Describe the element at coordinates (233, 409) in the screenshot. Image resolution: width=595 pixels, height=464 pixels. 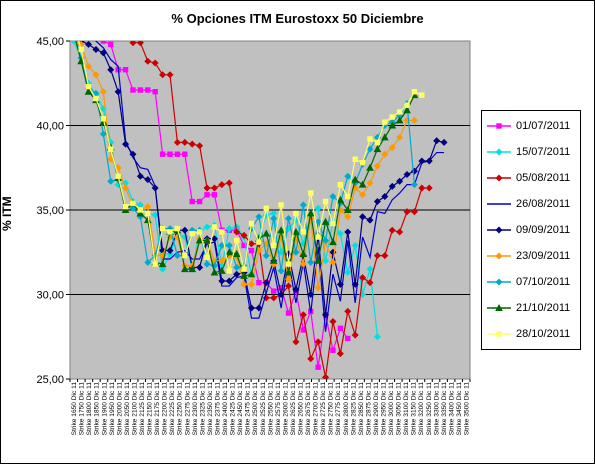
I see `x-tick-label: Strike 2425 Dic 11` at that location.